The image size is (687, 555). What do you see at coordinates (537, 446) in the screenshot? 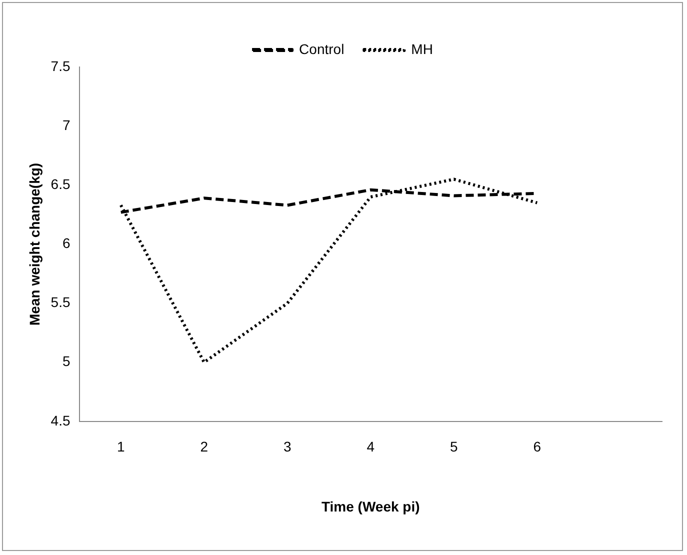
I see `x-tick-label: 6` at bounding box center [537, 446].